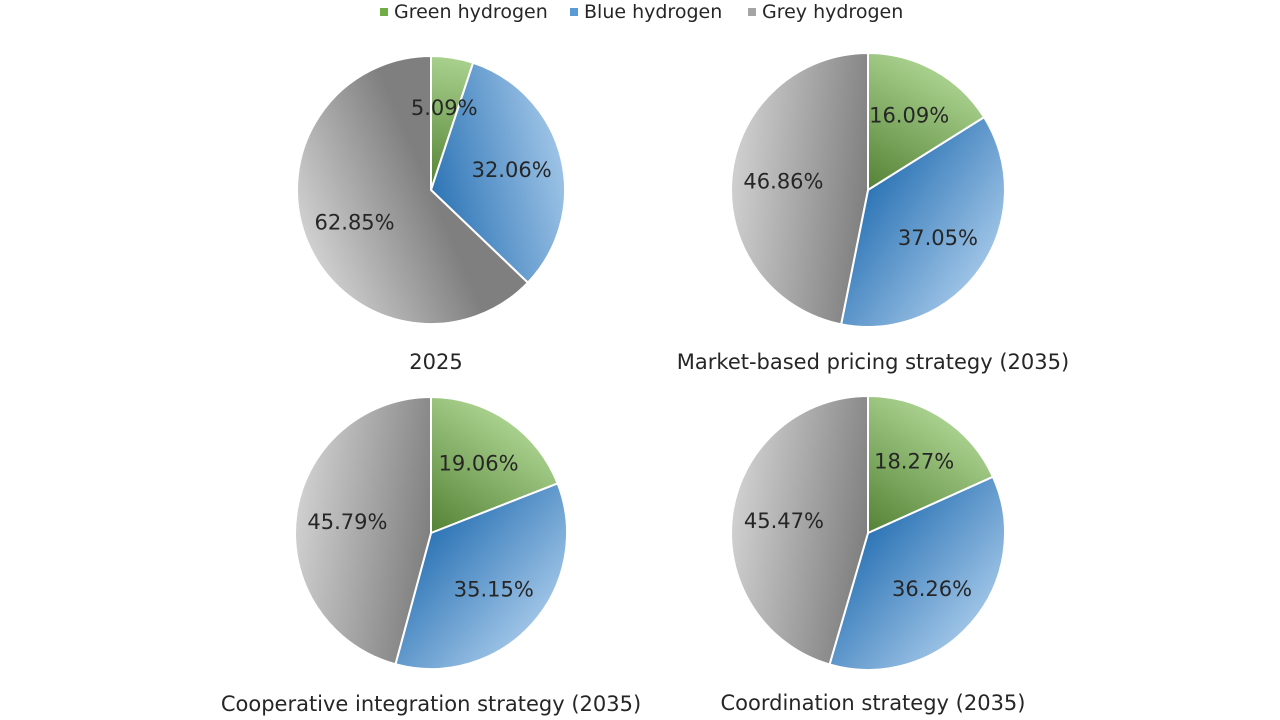  I want to click on legend-item-grey: Grey hydrogen, so click(825, 12).